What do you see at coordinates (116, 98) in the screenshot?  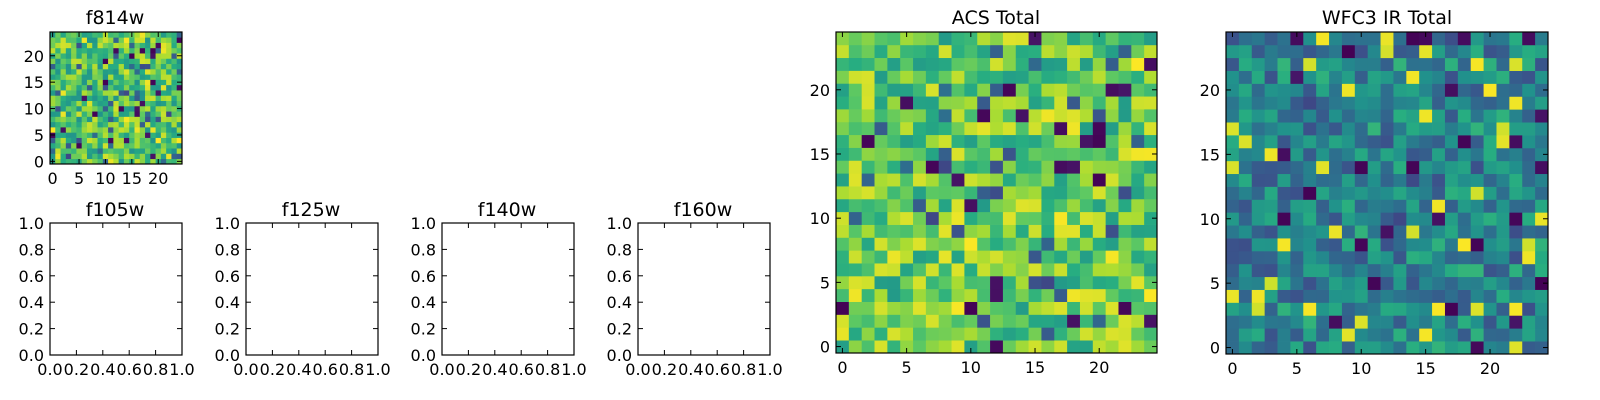 I see `heatmap-cells-f814w` at bounding box center [116, 98].